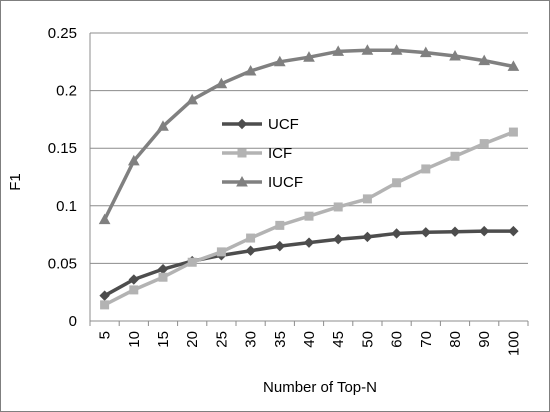  I want to click on x-tick-label: 45, so click(338, 339).